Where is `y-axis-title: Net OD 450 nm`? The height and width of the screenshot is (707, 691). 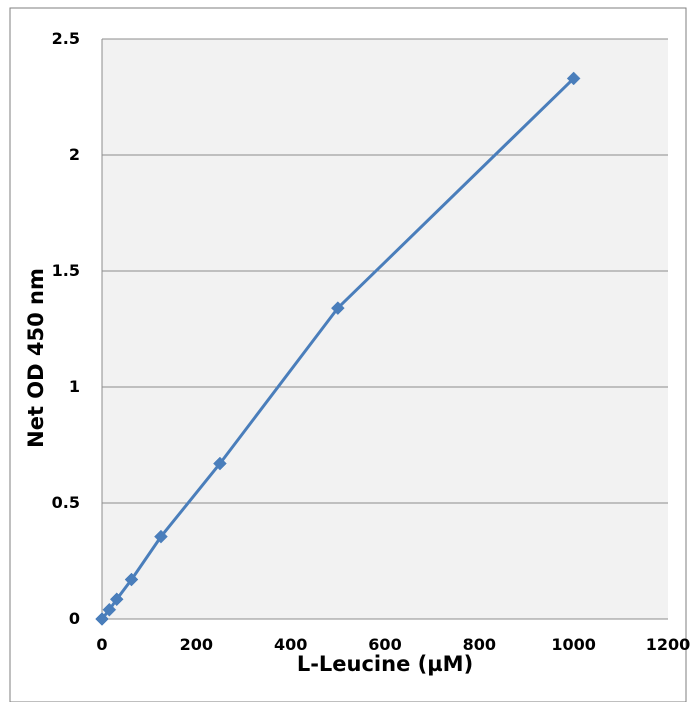 y-axis-title: Net OD 450 nm is located at coordinates (36, 358).